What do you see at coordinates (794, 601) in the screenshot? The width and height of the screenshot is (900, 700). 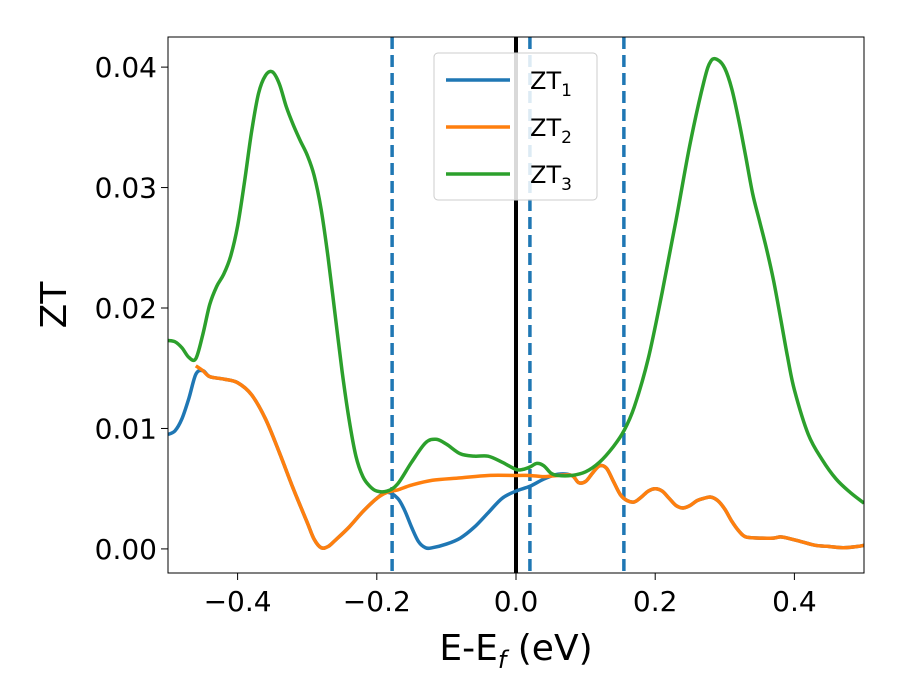 I see `x-tick-label: 0.4` at bounding box center [794, 601].